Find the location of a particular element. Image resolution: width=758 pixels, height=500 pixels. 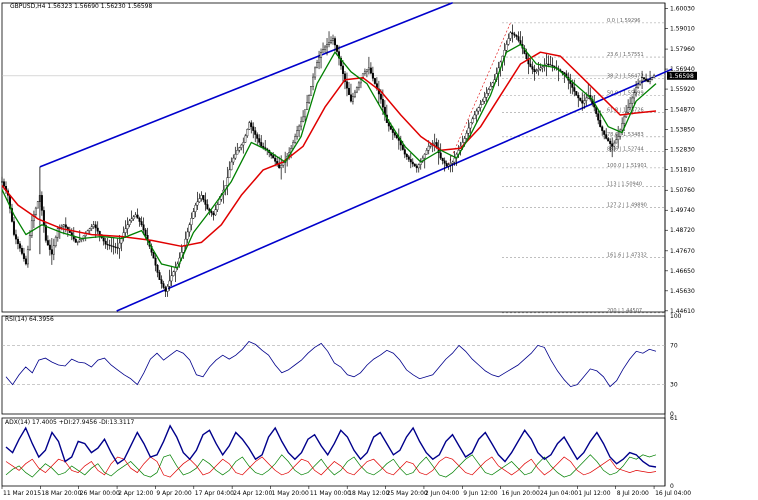

x-tick-label: 16 Jul 04:00 is located at coordinates (673, 493).